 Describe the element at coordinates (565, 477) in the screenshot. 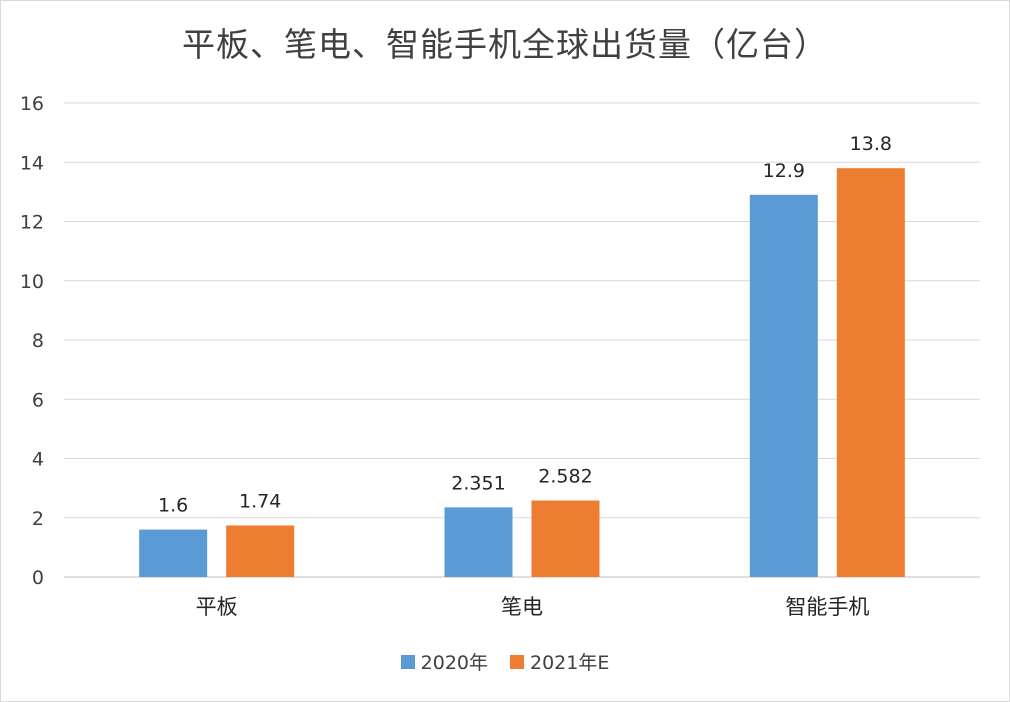

I see `data-label: 2.582` at that location.